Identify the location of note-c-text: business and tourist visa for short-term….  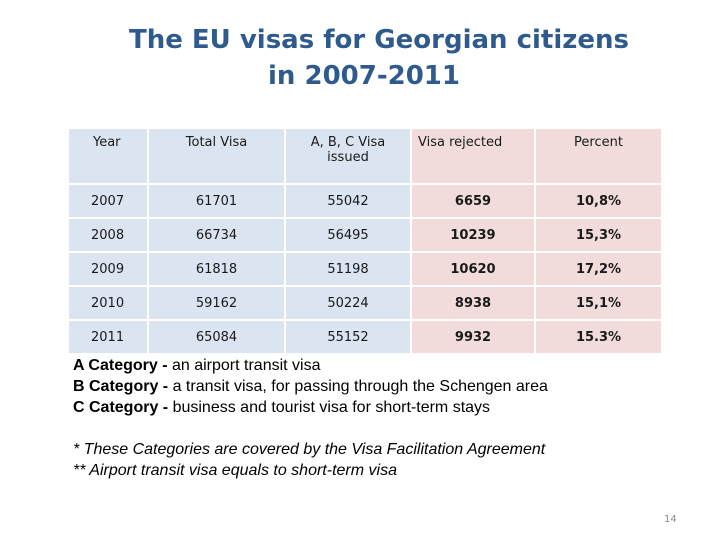
(331, 407).